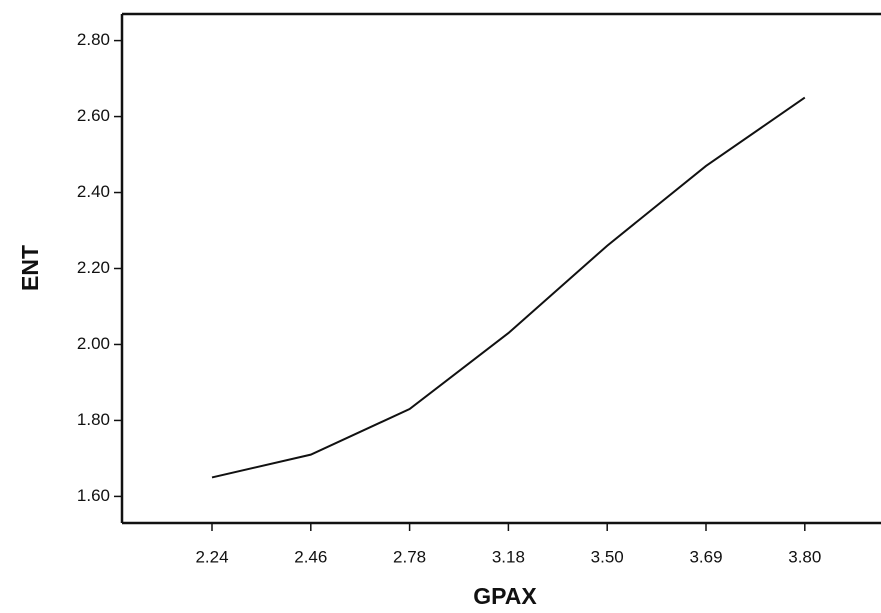 Image resolution: width=881 pixels, height=613 pixels. What do you see at coordinates (30, 268) in the screenshot?
I see `y-axis-title: ENT` at bounding box center [30, 268].